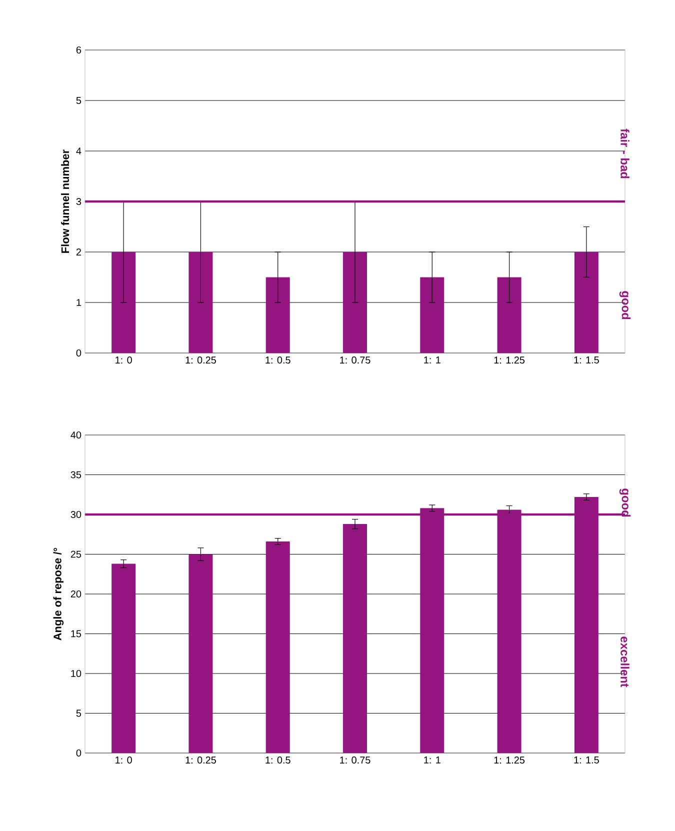  What do you see at coordinates (76, 435) in the screenshot?
I see `y-tick-label: 40` at bounding box center [76, 435].